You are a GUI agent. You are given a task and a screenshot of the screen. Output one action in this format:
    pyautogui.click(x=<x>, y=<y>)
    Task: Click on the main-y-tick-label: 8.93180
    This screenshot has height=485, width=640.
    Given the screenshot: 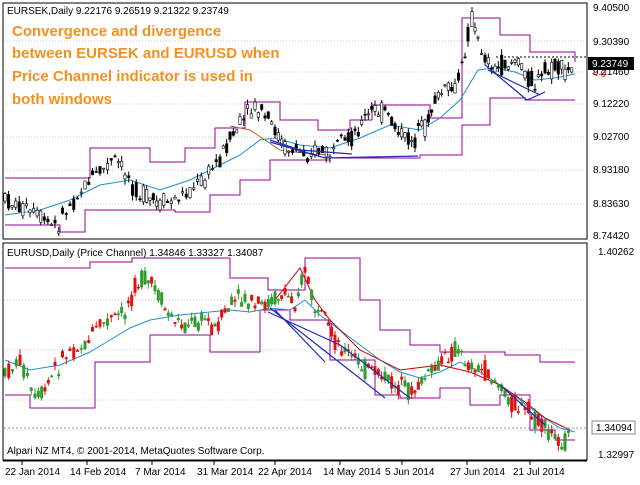 What is the action you would take?
    pyautogui.click(x=611, y=170)
    